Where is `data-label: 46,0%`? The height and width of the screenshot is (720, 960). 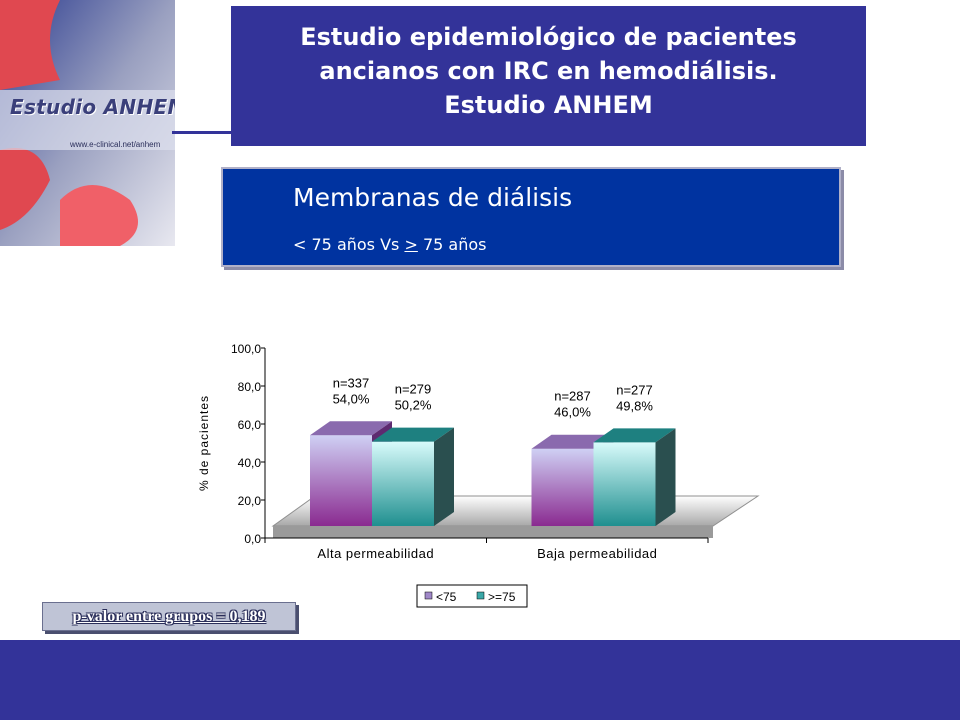 data-label: 46,0% is located at coordinates (572, 412).